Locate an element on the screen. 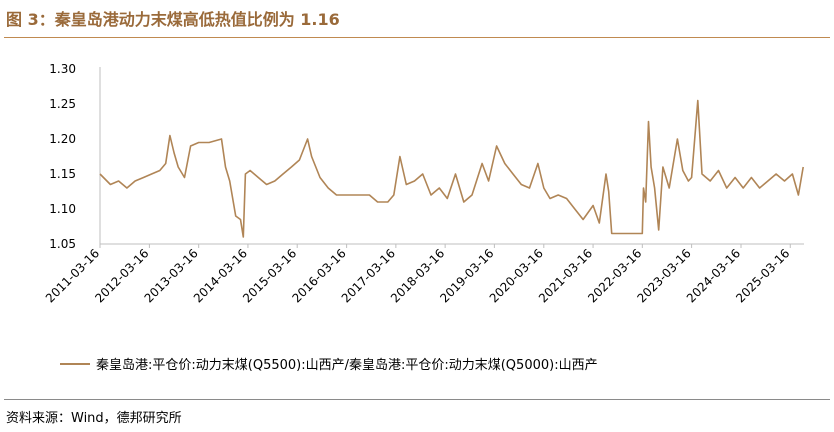  y-tick-label: 1.20 is located at coordinates (62, 139).